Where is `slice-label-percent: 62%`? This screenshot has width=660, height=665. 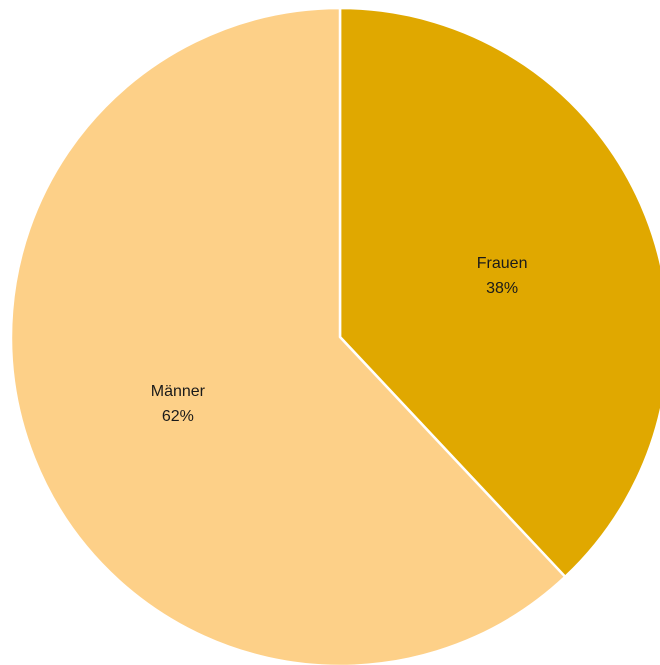 slice-label-percent: 62% is located at coordinates (178, 416).